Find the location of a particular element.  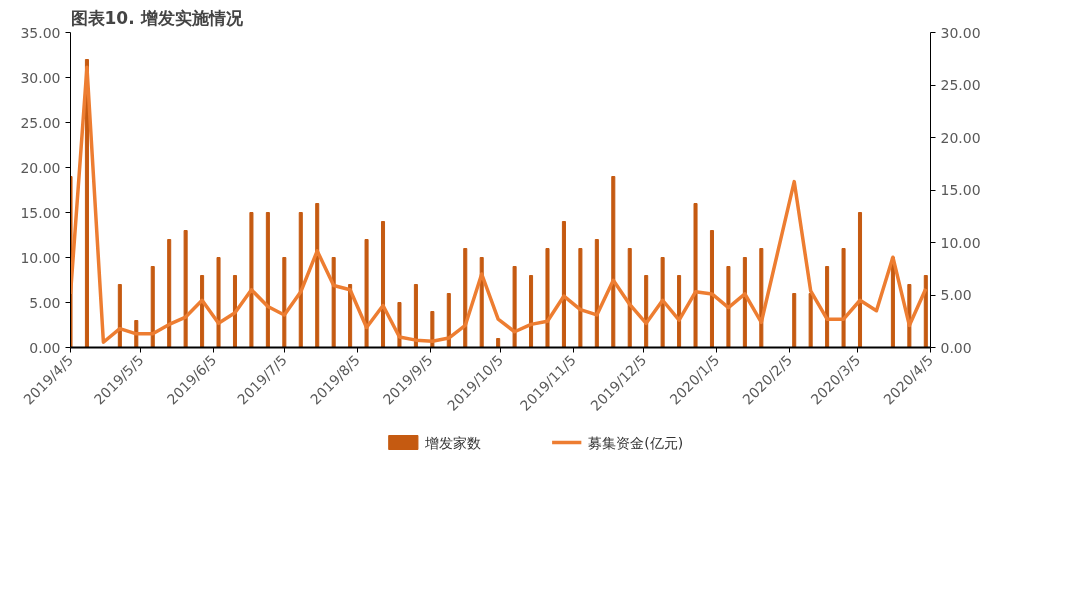

legend-label: 增发家数 is located at coordinates (452, 442).